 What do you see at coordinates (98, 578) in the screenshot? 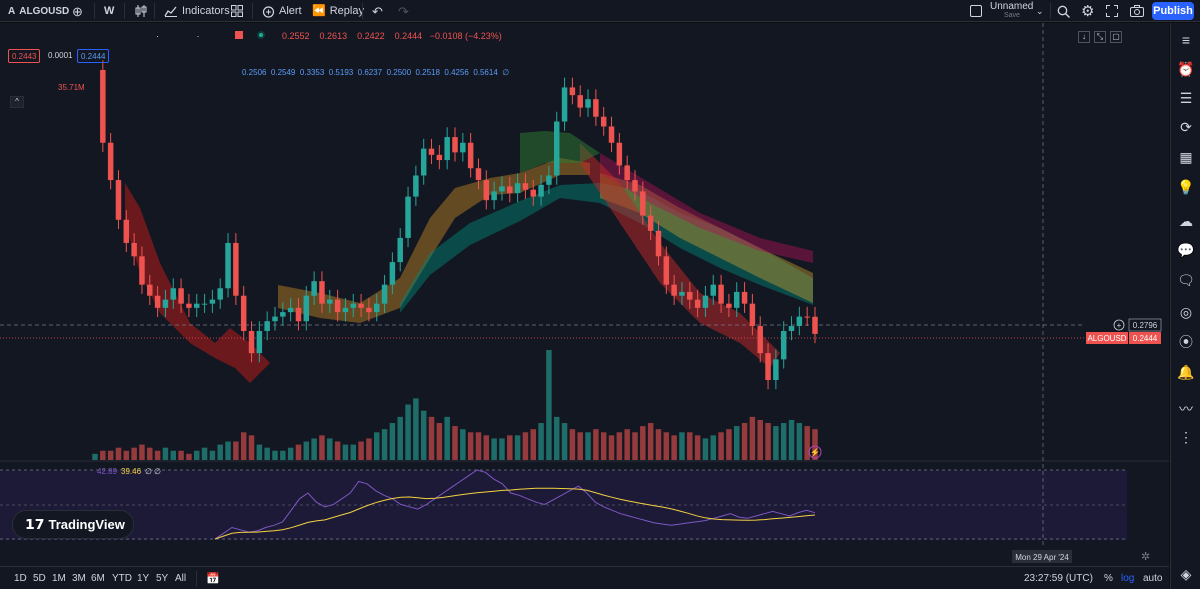
I see `range-6m-button: 6M` at bounding box center [98, 578].